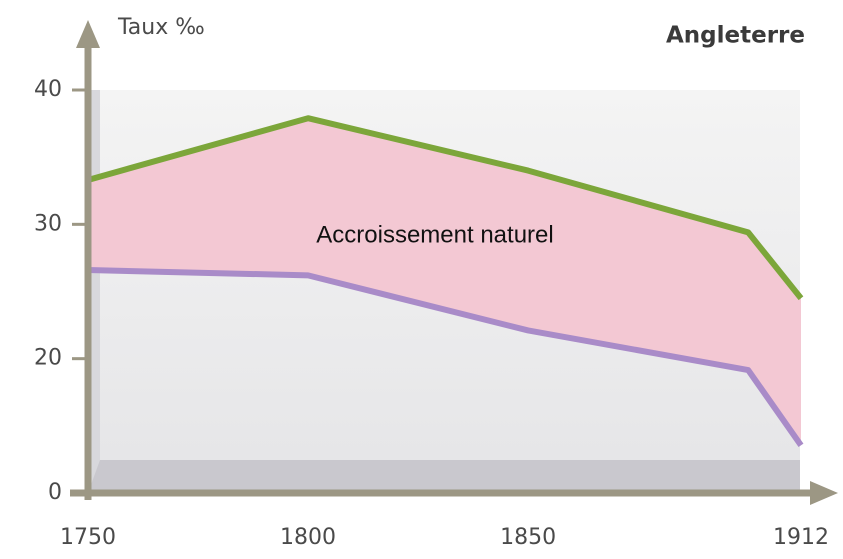 This screenshot has height=559, width=843. Describe the element at coordinates (434, 234) in the screenshot. I see `annotation: Accroissement naturel` at that location.